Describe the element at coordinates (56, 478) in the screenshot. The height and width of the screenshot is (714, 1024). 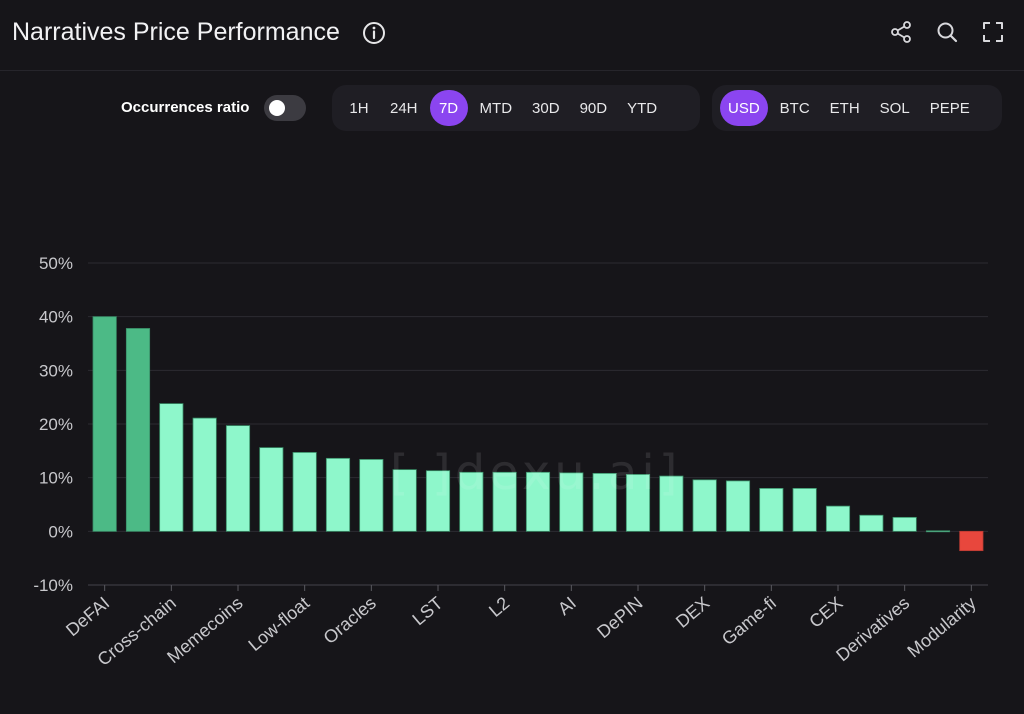
I see `y-tick-label: 10%` at that location.